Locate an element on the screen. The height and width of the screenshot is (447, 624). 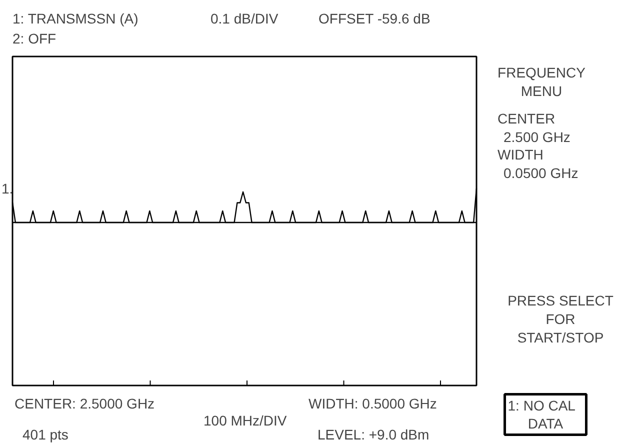
text: PRESS SELECT FOR START/STOP is located at coordinates (561, 319).